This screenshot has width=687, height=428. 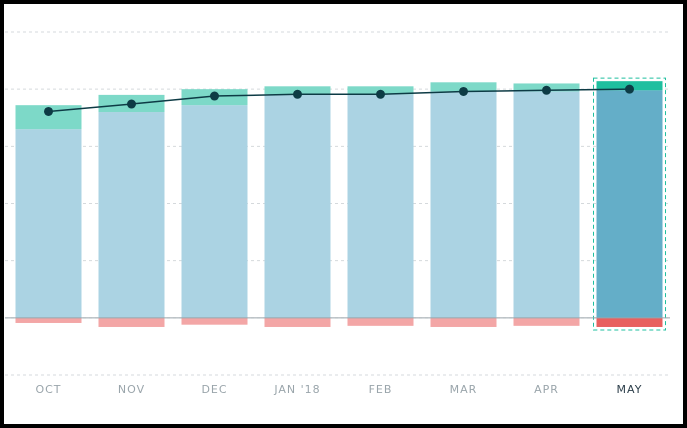 I want to click on x-tick-label: MAY, so click(x=630, y=389).